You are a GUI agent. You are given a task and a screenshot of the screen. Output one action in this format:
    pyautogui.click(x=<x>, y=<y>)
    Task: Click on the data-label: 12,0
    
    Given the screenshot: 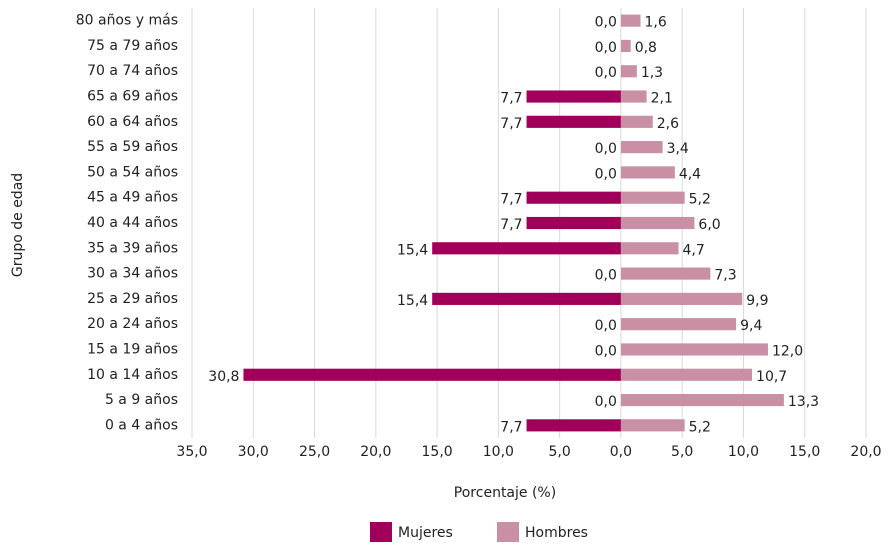 What is the action you would take?
    pyautogui.click(x=787, y=351)
    